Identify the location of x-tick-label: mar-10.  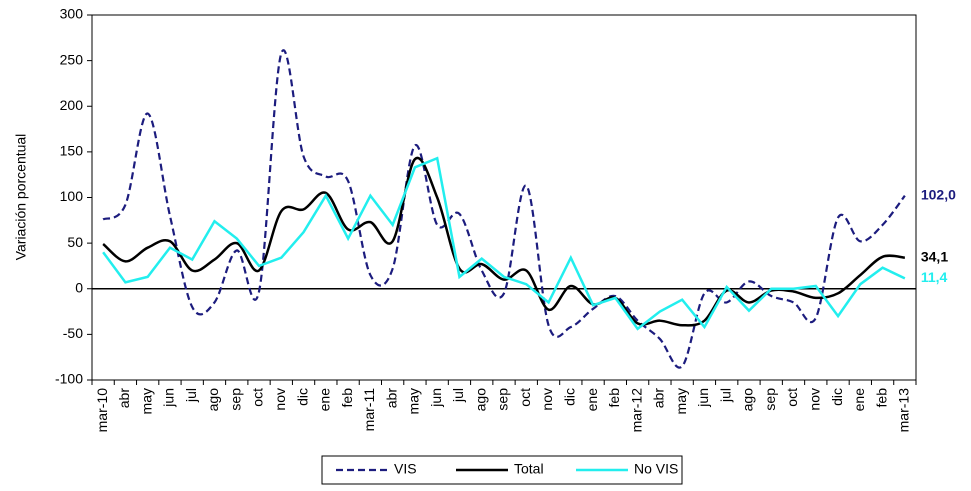
(102, 410).